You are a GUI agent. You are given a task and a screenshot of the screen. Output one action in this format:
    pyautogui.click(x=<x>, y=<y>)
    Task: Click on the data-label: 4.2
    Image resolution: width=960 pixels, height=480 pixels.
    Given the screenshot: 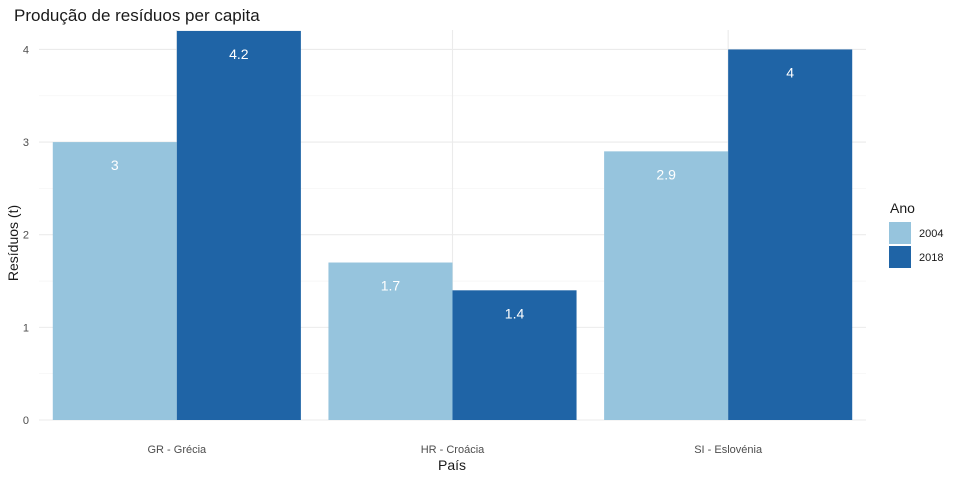 What is the action you would take?
    pyautogui.click(x=239, y=54)
    